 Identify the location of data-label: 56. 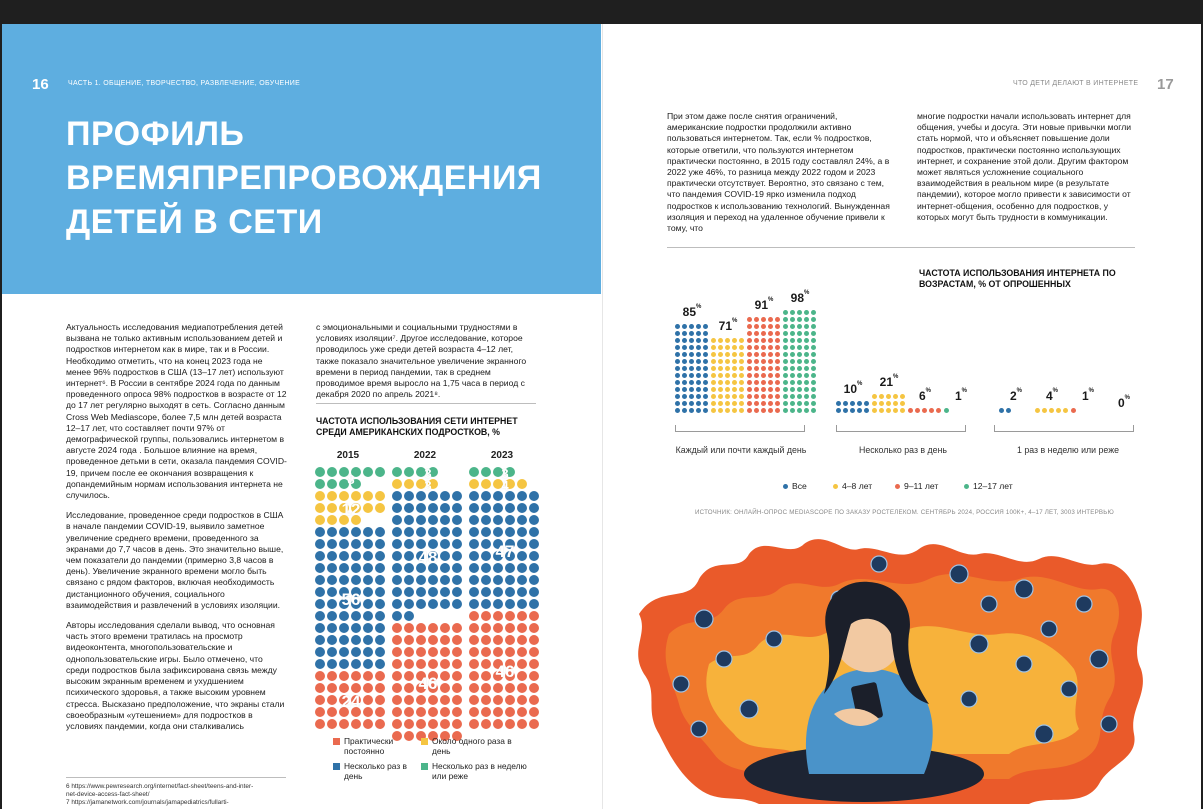
(351, 599).